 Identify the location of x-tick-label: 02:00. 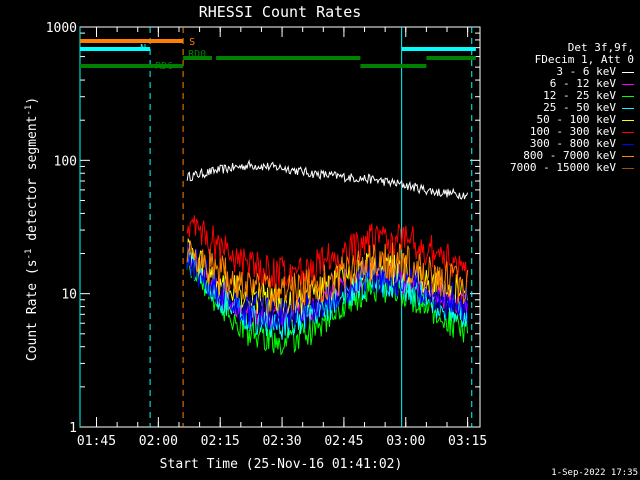
(158, 441).